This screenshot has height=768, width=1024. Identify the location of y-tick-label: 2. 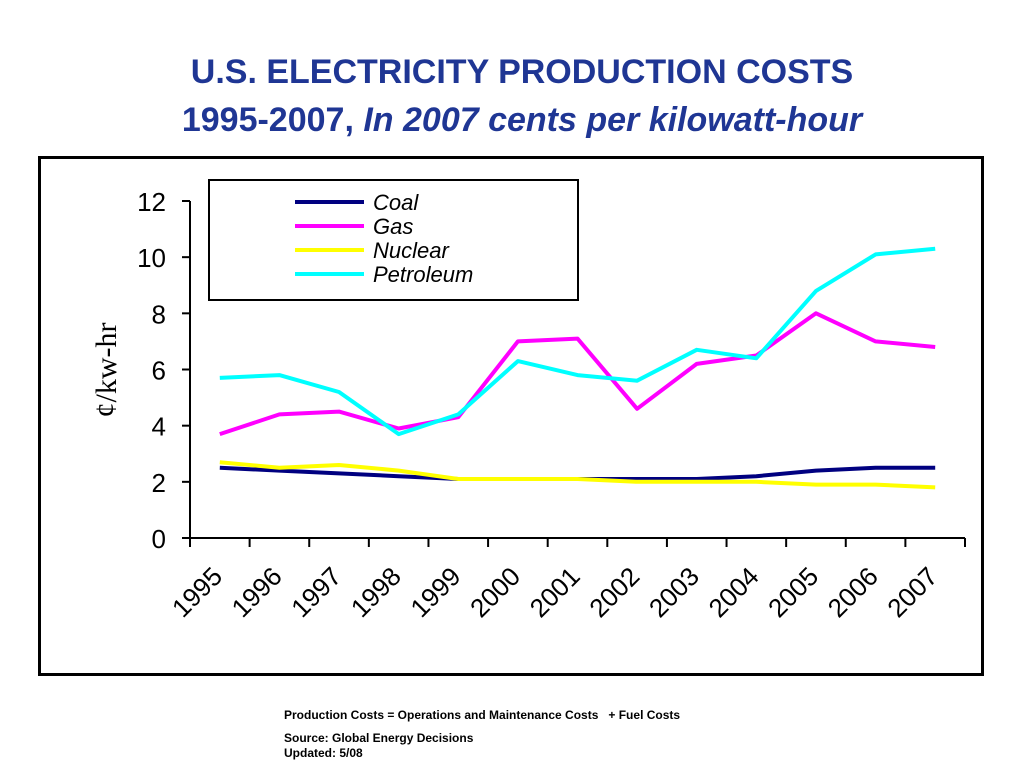
(159, 483).